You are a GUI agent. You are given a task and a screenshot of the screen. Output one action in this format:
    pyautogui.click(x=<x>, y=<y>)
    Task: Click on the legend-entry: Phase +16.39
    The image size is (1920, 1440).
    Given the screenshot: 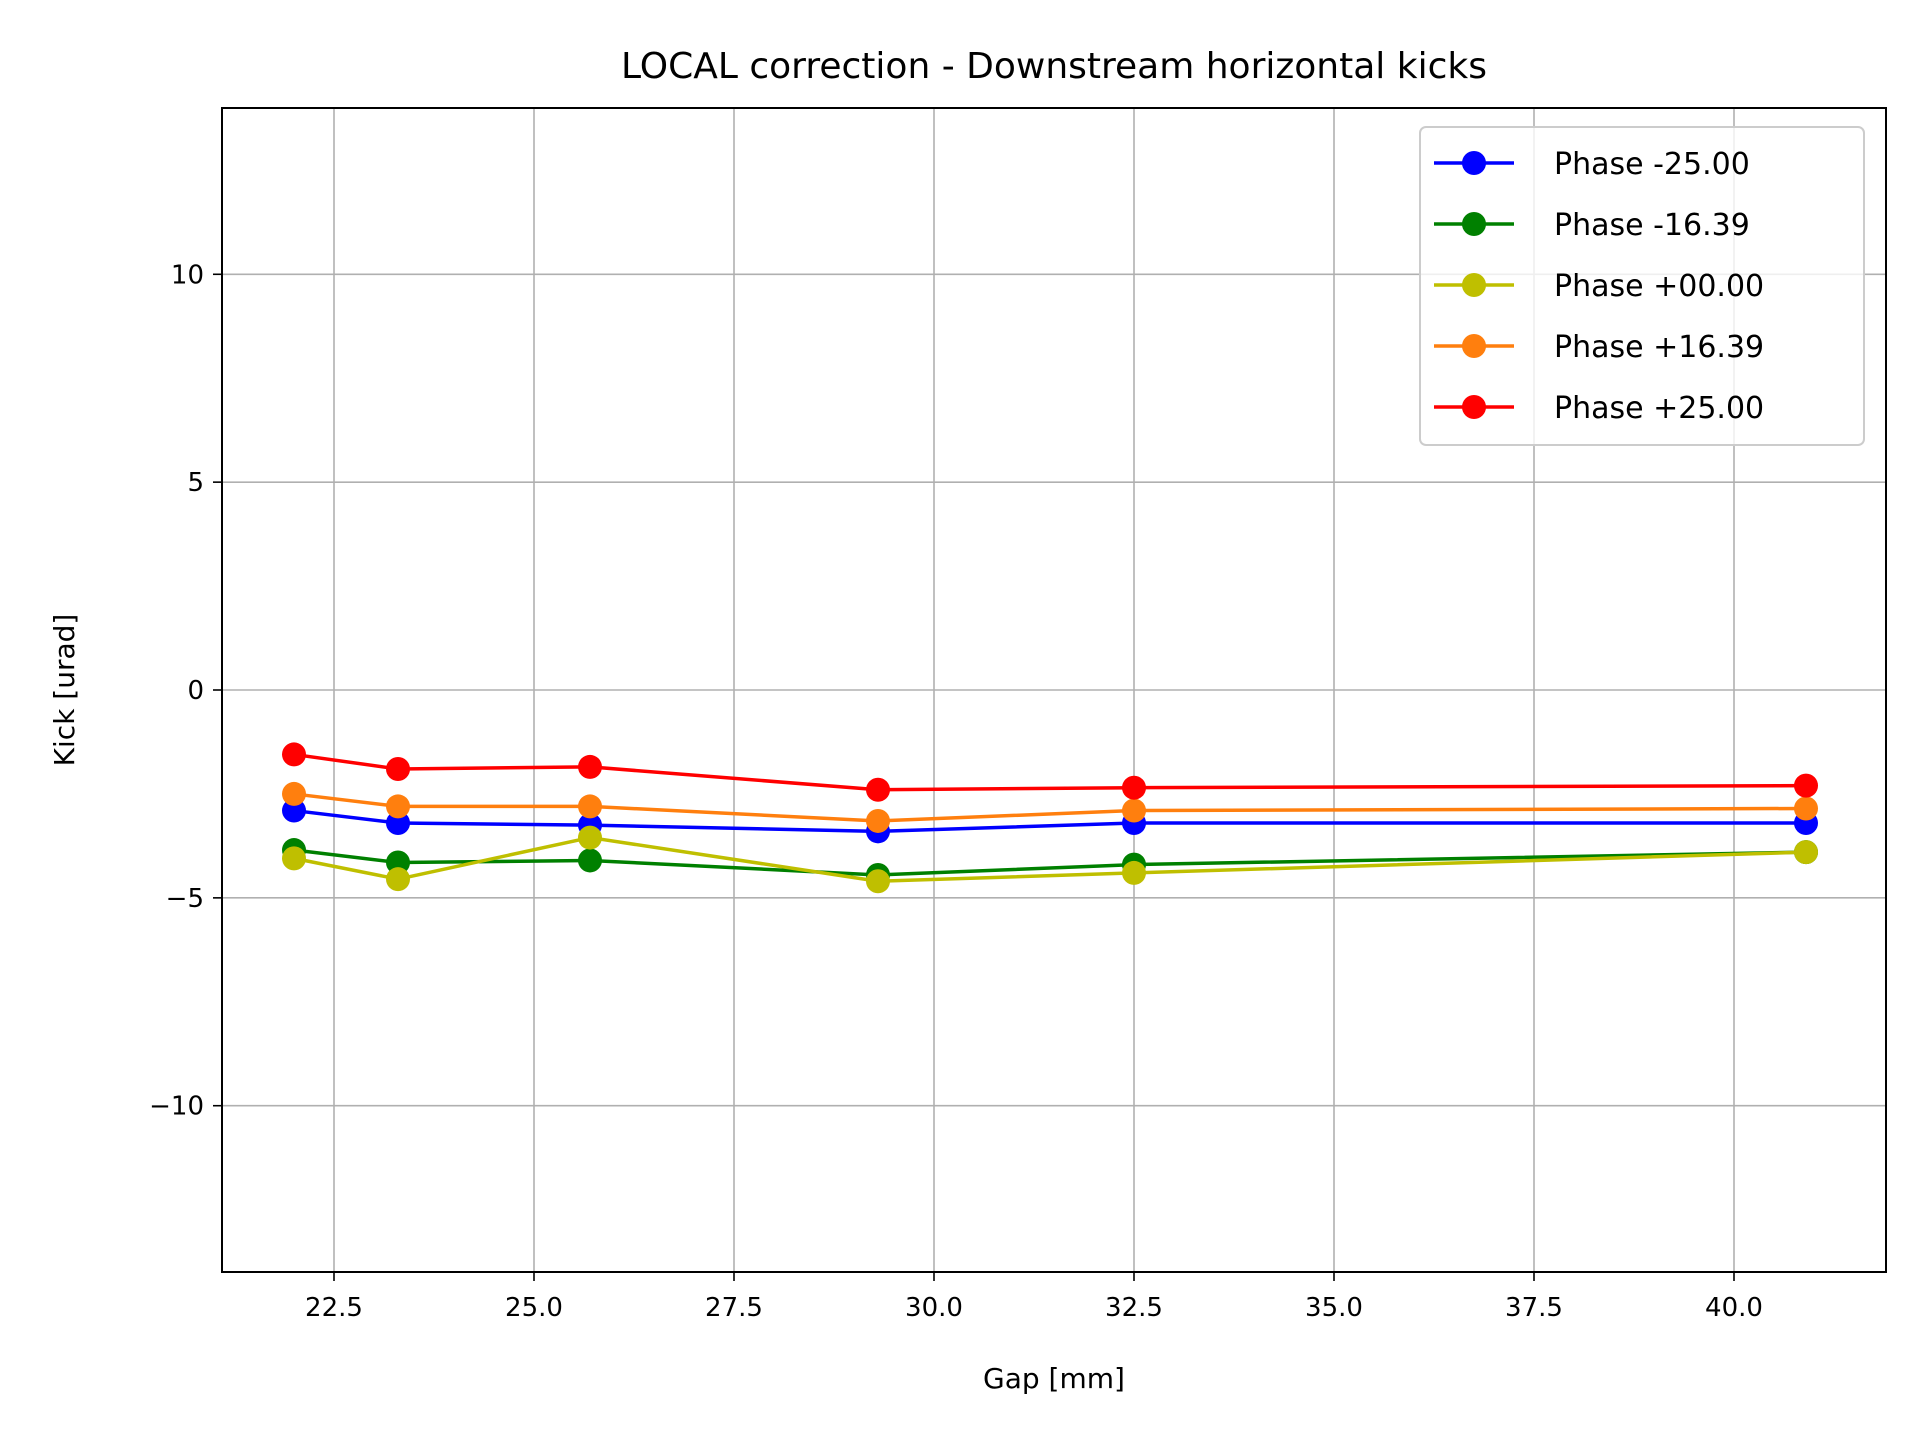 What is the action you would take?
    pyautogui.click(x=1659, y=347)
    